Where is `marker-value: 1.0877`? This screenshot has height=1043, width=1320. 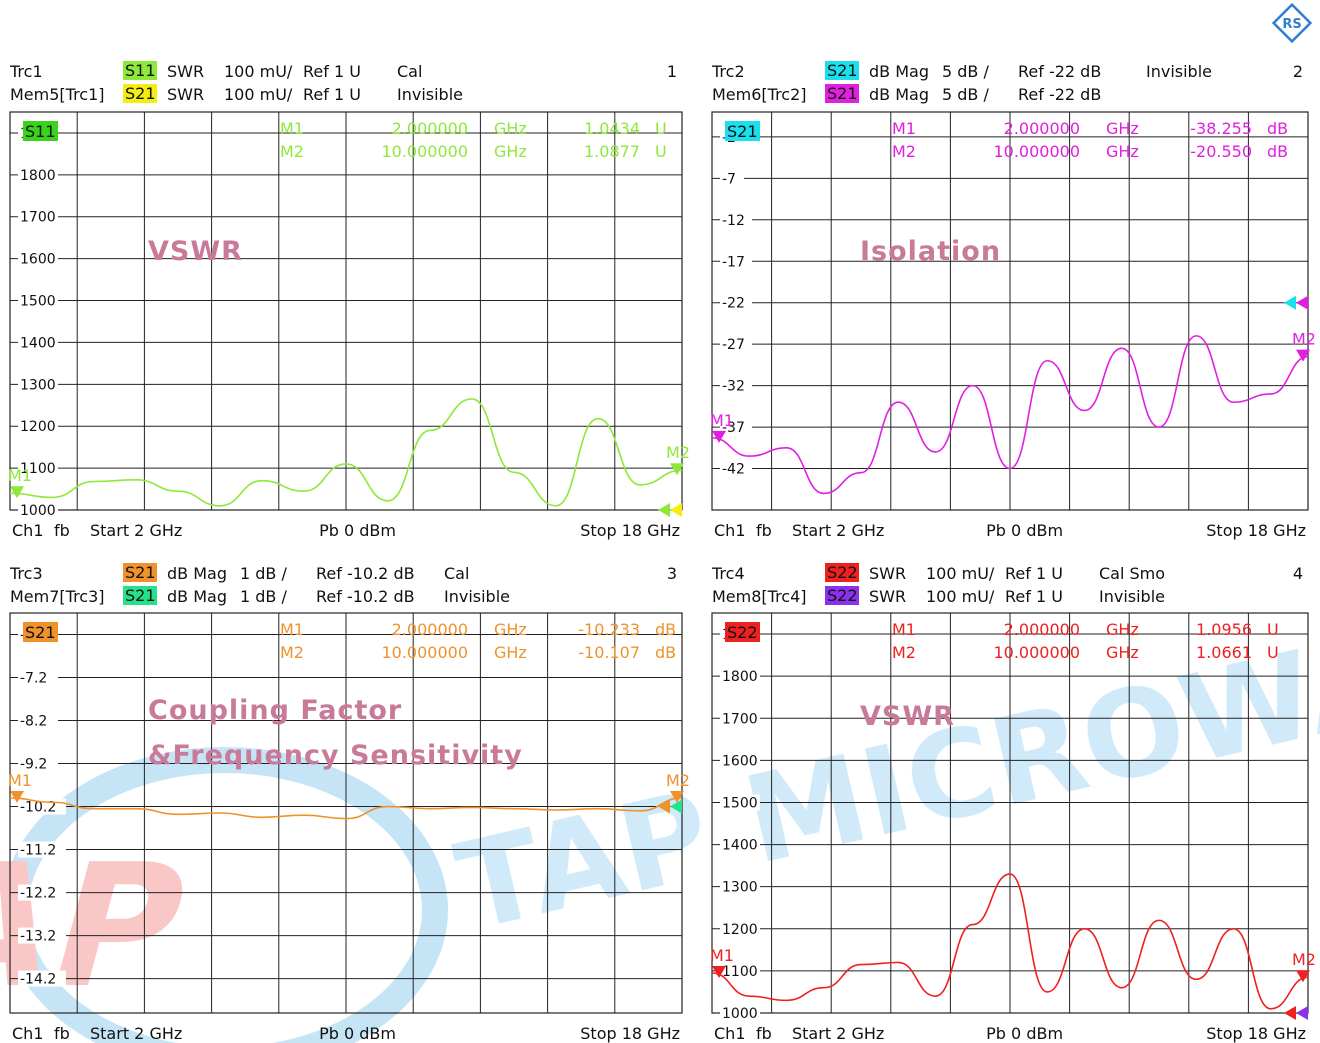
marker-value: 1.0877 is located at coordinates (612, 151).